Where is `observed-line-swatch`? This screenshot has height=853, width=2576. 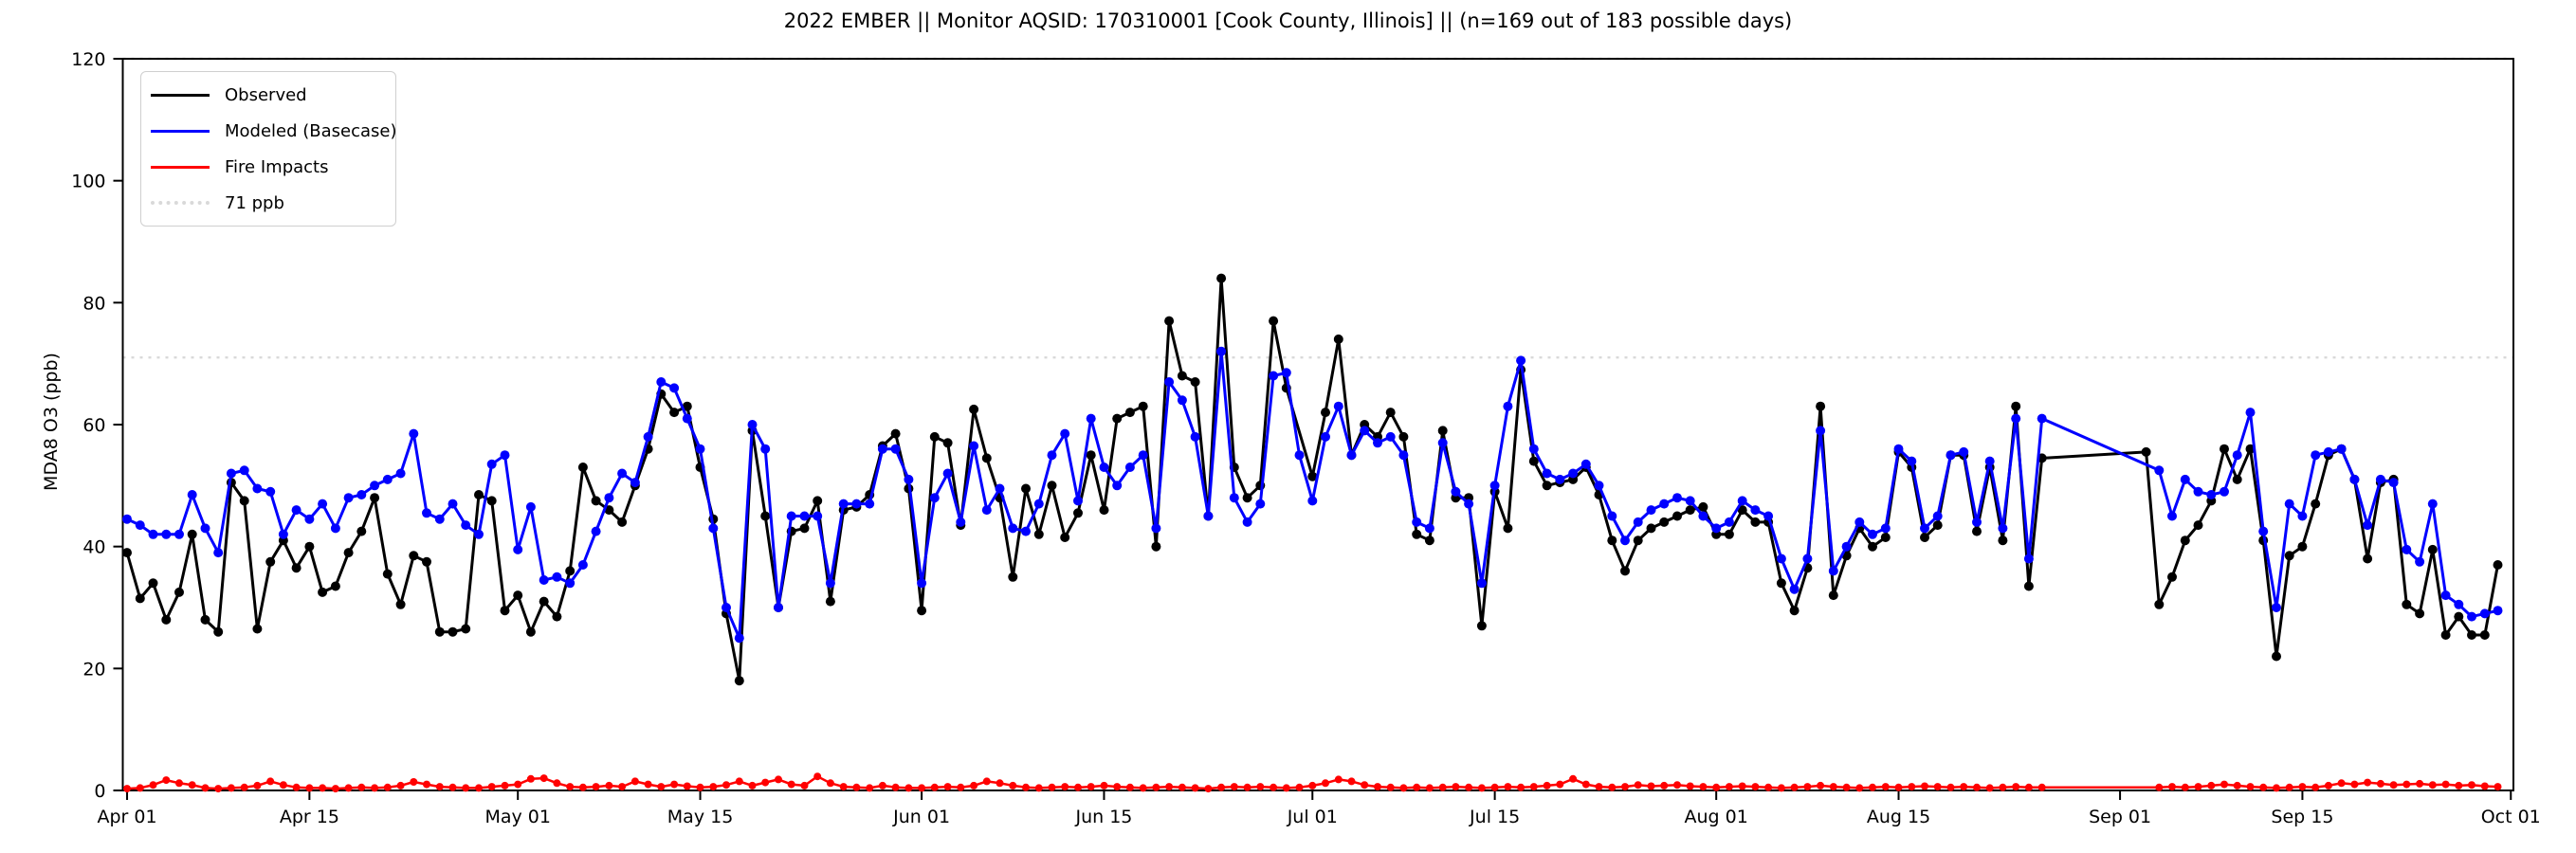
observed-line-swatch is located at coordinates (180, 95).